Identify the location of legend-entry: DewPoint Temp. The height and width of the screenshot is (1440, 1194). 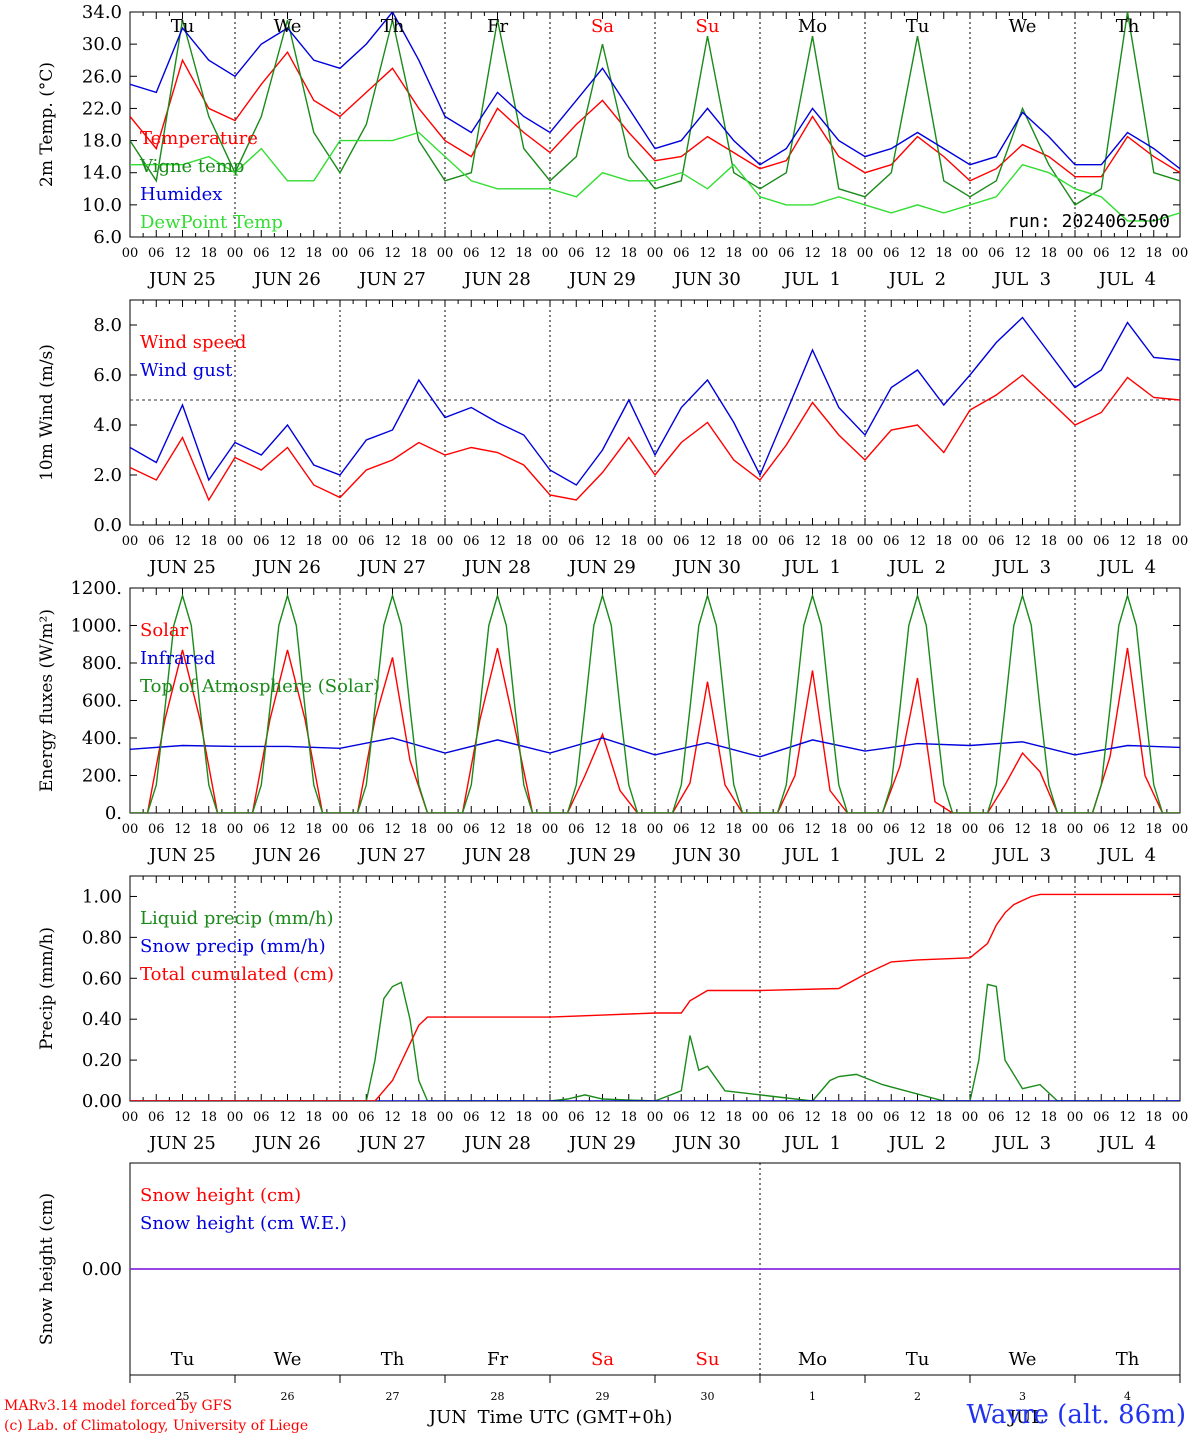
(211, 222).